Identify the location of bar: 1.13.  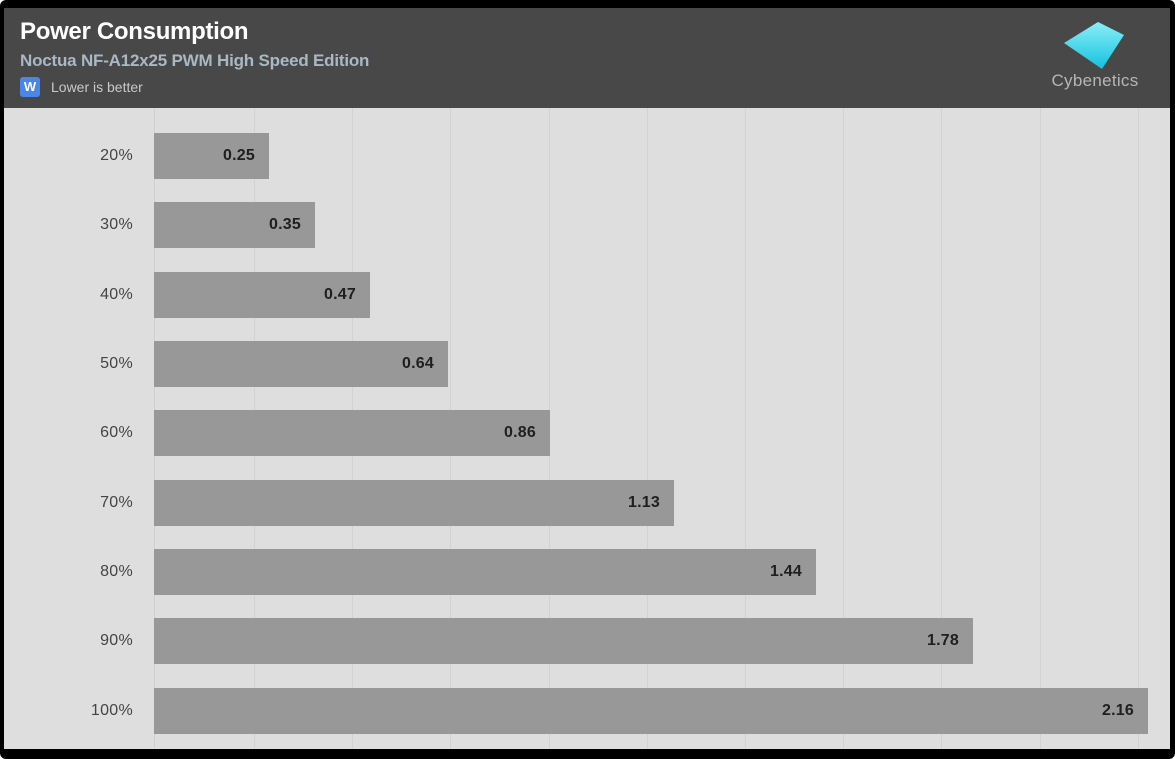
(414, 502).